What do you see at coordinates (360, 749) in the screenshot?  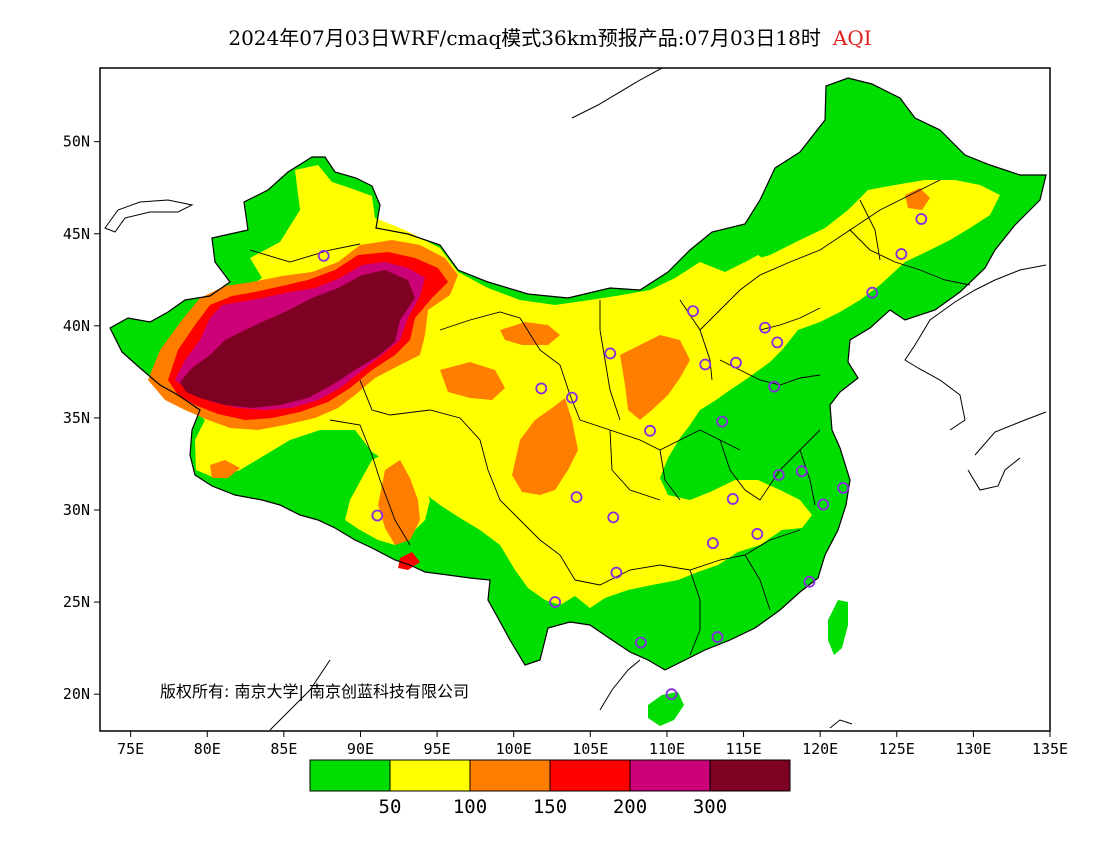 I see `lon-tick-label: 90E` at bounding box center [360, 749].